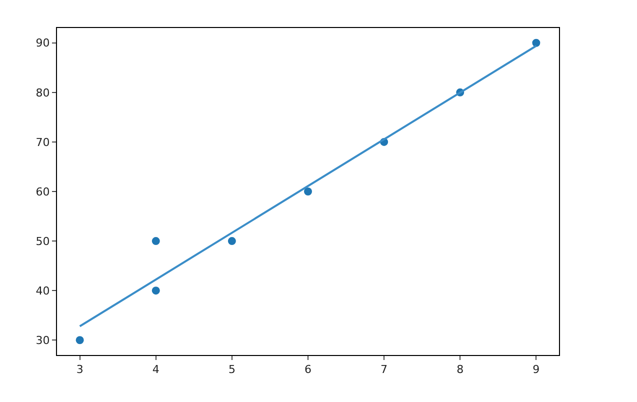  I want to click on y-tick-label: 40, so click(43, 291).